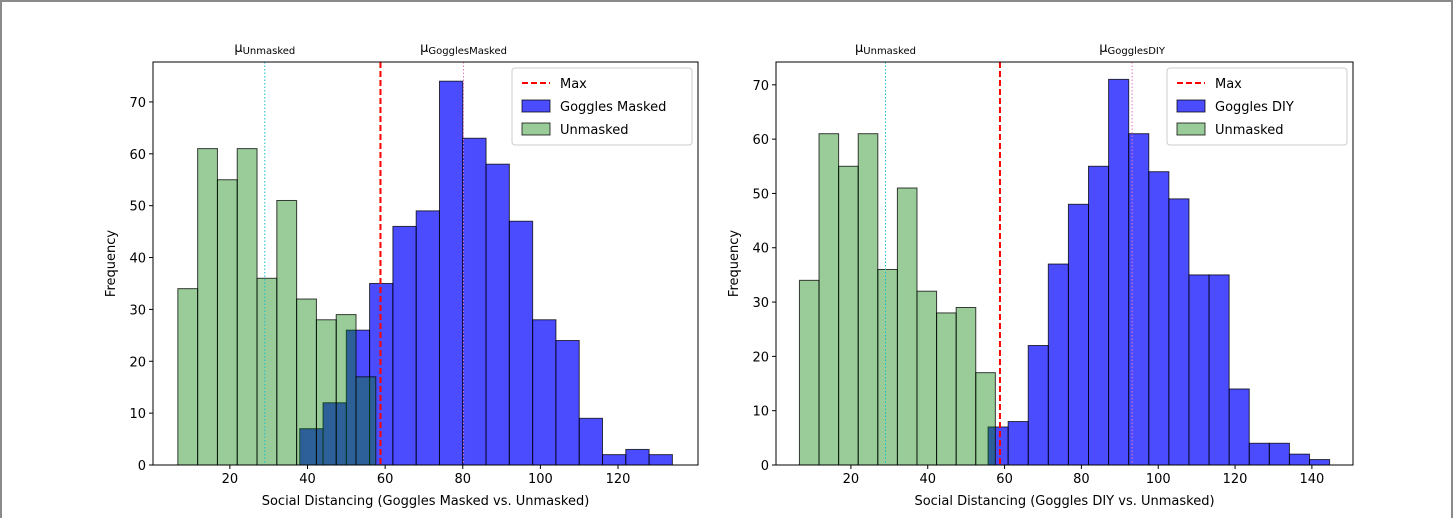 The width and height of the screenshot is (1453, 518). Describe the element at coordinates (613, 107) in the screenshot. I see `legend-label: Goggles Masked` at that location.